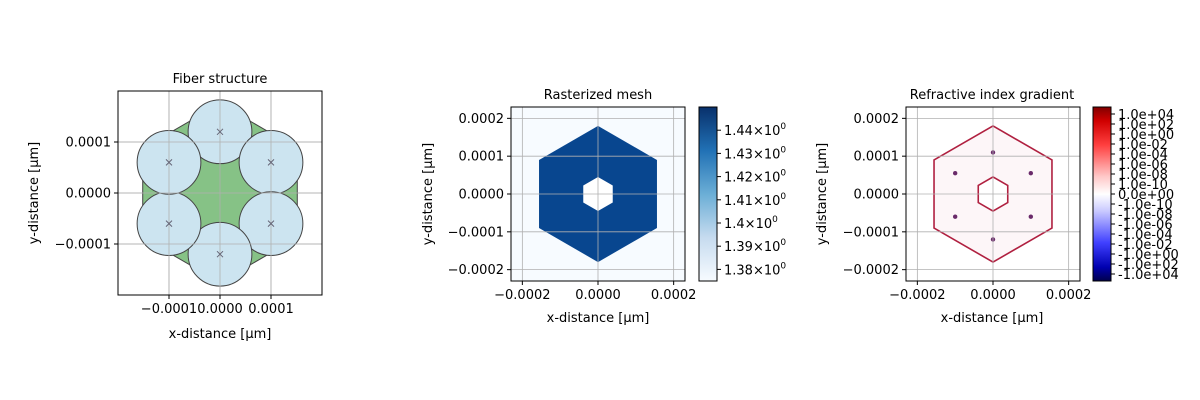 This screenshot has height=400, width=1200. What do you see at coordinates (598, 318) in the screenshot?
I see `panel-2-x-axis-label: x-distance [μm]` at bounding box center [598, 318].